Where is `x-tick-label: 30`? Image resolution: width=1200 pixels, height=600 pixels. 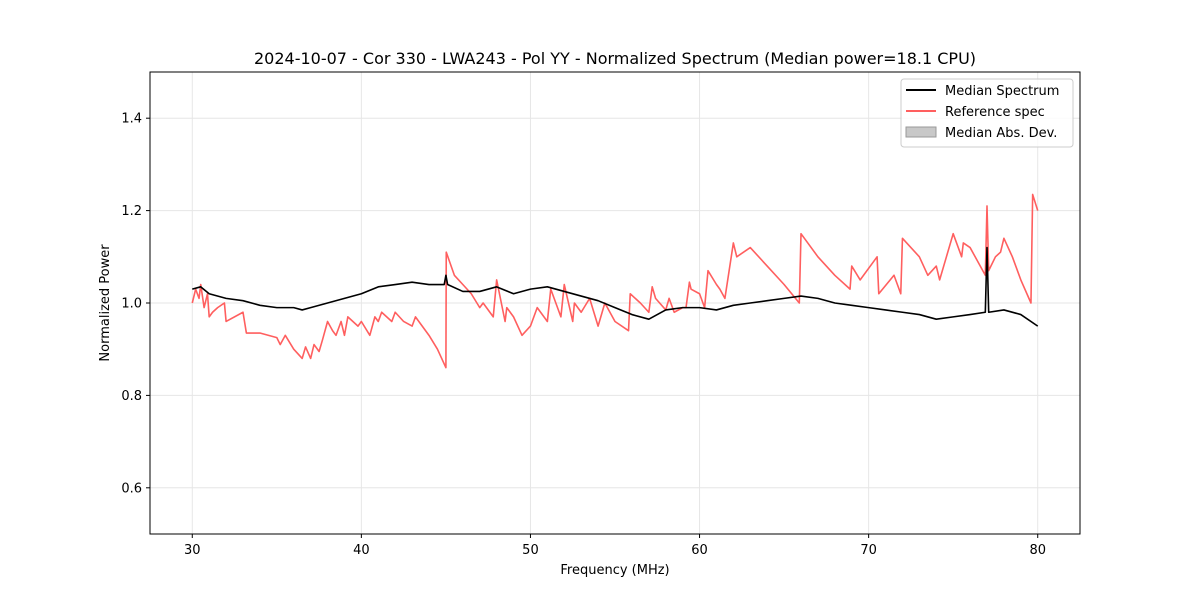 x-tick-label: 30 is located at coordinates (192, 550).